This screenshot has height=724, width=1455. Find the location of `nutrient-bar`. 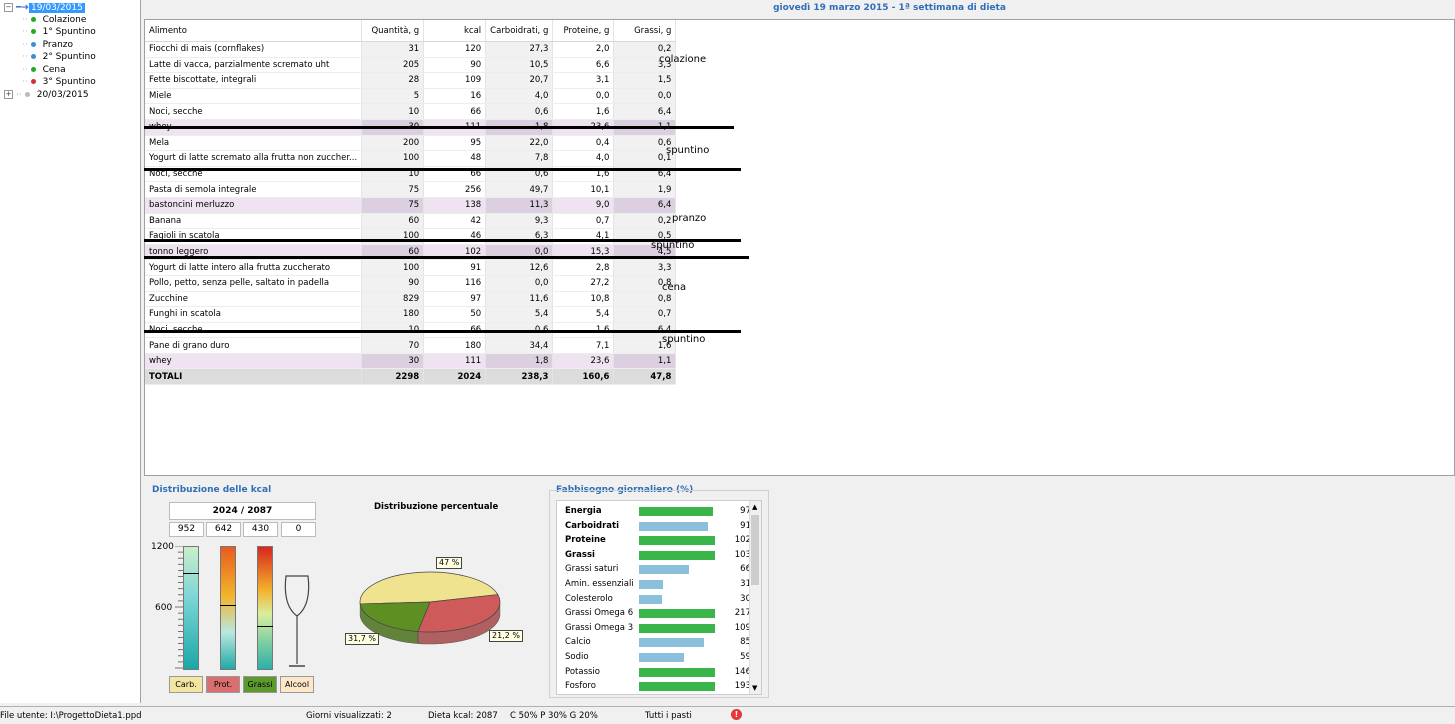

nutrient-bar is located at coordinates (661, 657).